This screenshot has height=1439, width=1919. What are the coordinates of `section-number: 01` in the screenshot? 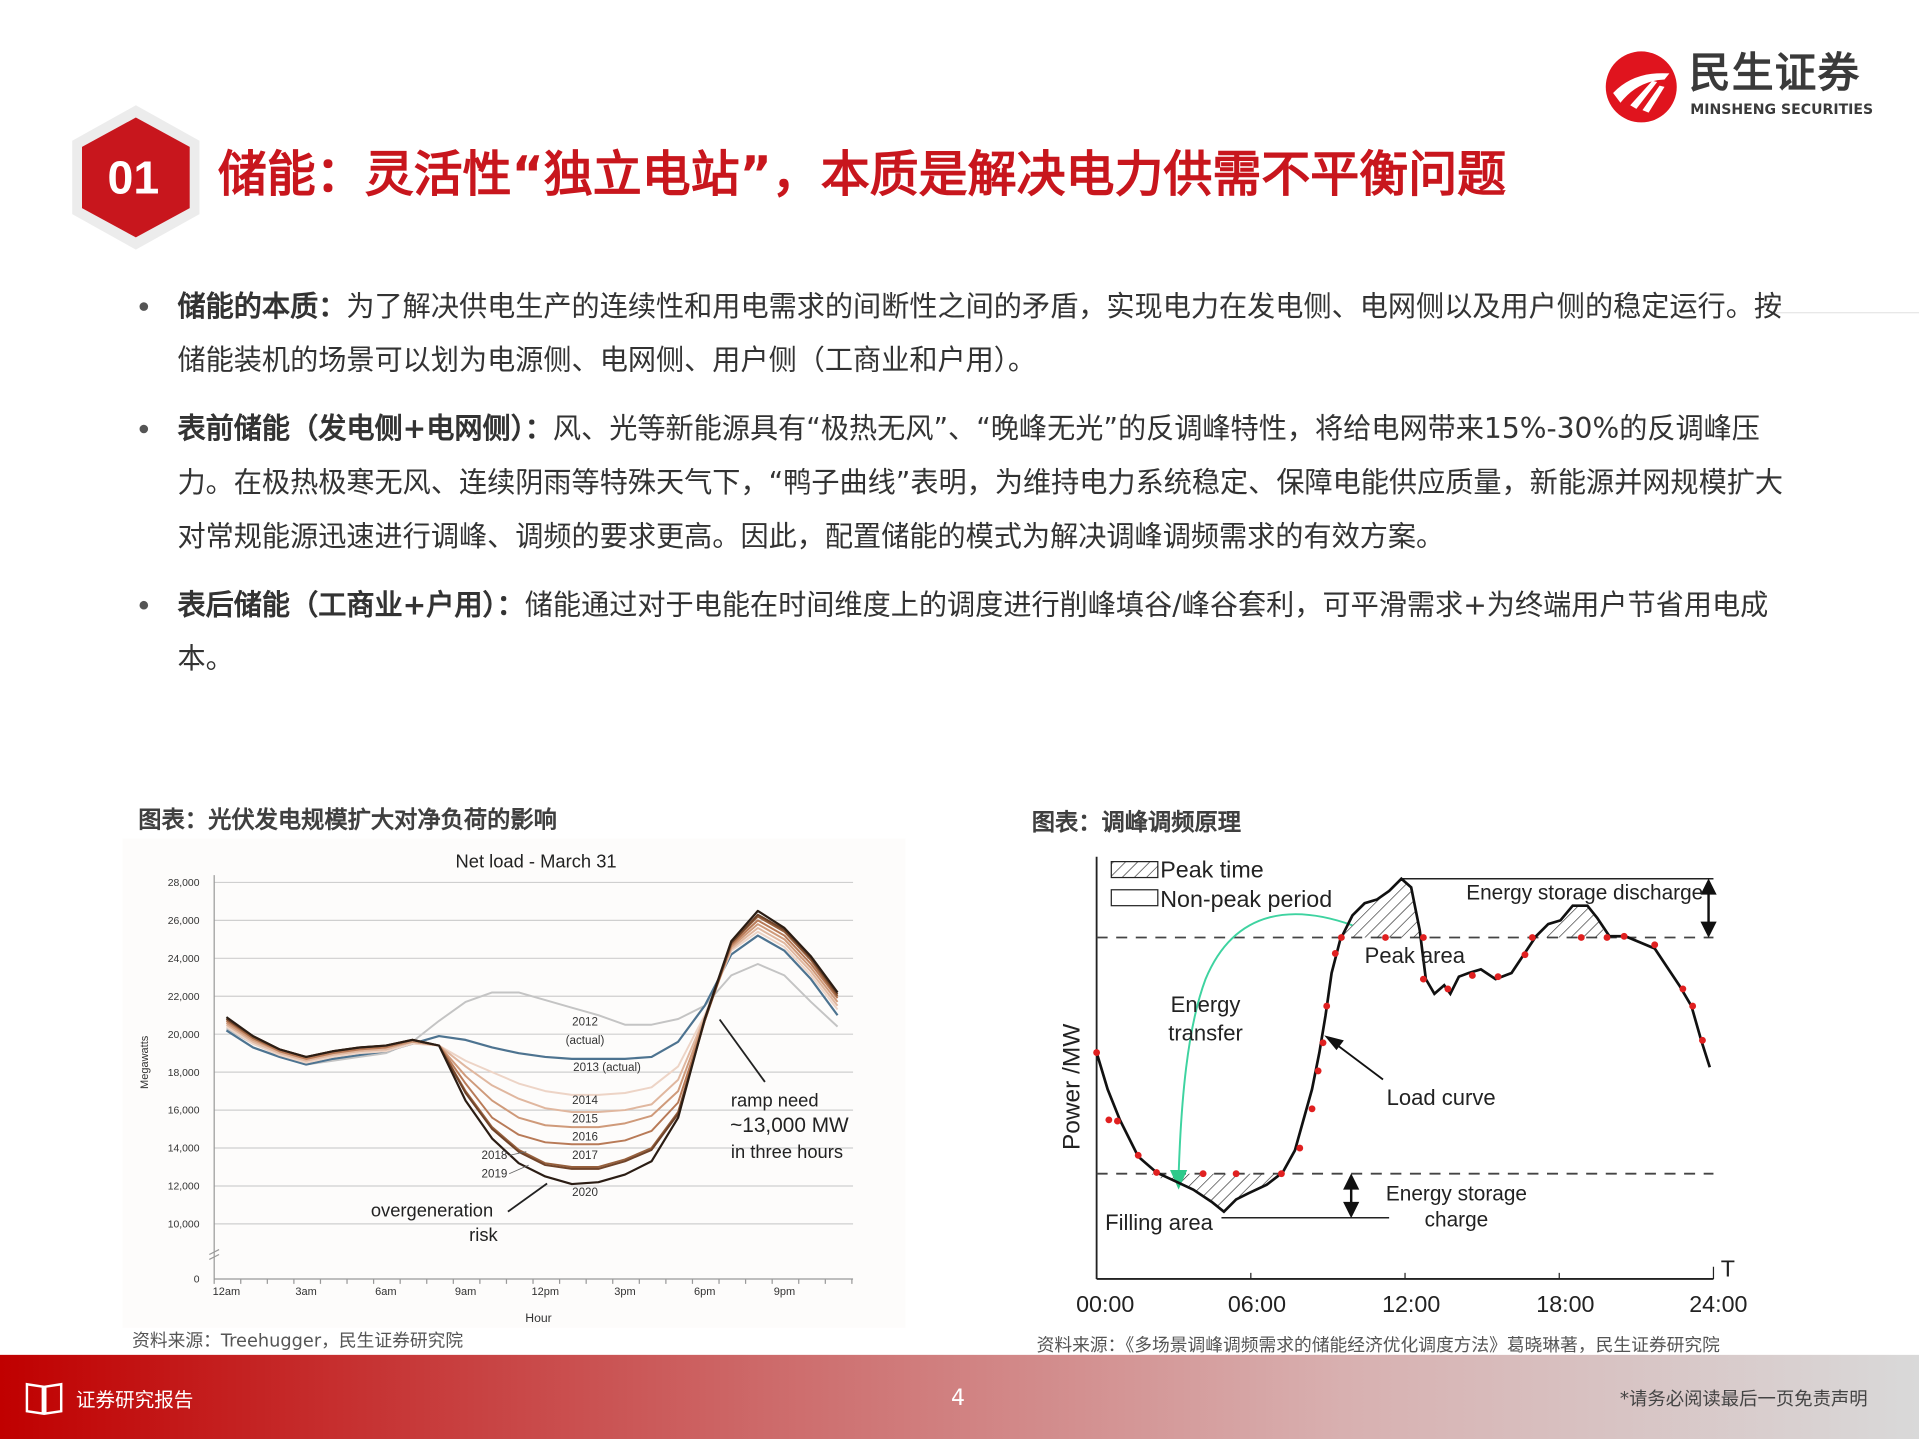 It's located at (134, 177).